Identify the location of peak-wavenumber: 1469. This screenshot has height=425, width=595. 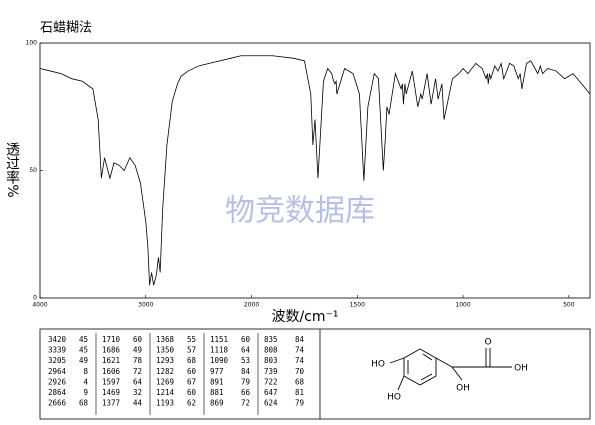
(111, 392).